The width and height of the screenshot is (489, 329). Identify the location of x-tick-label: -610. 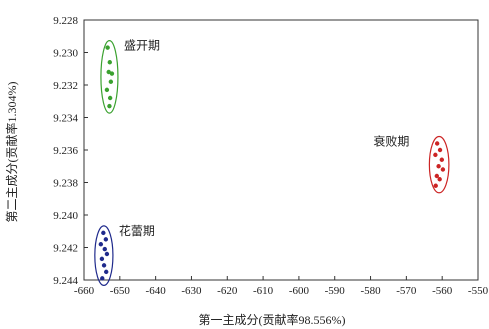
(263, 291).